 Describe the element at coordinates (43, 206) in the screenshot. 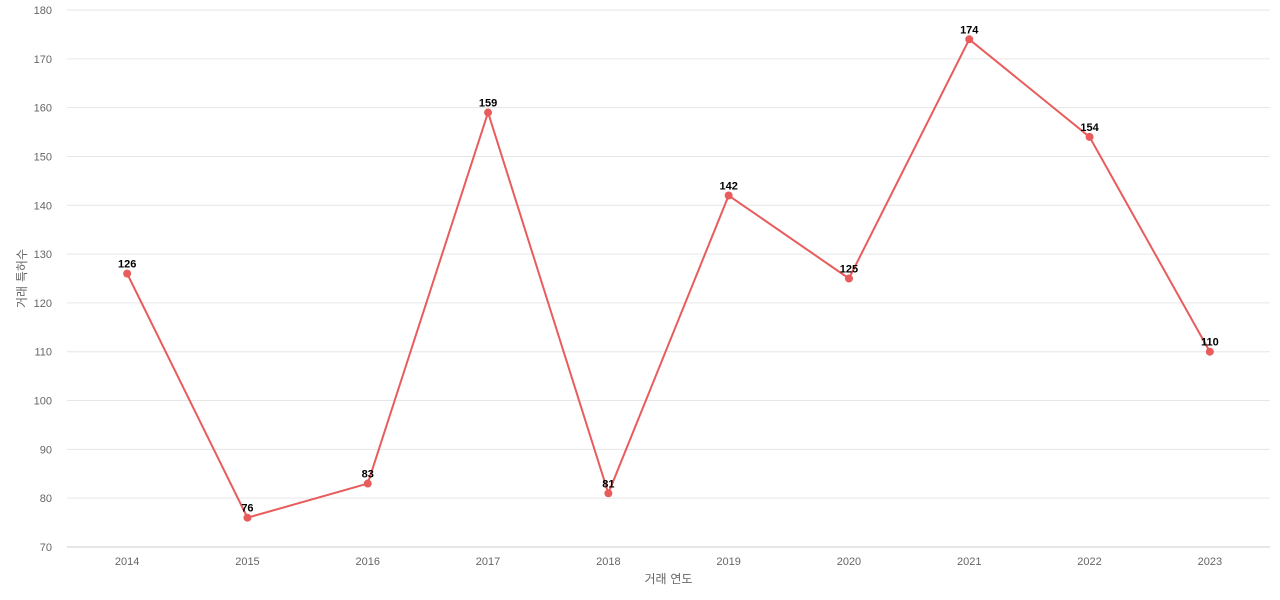

I see `y-tick-label: 140` at that location.